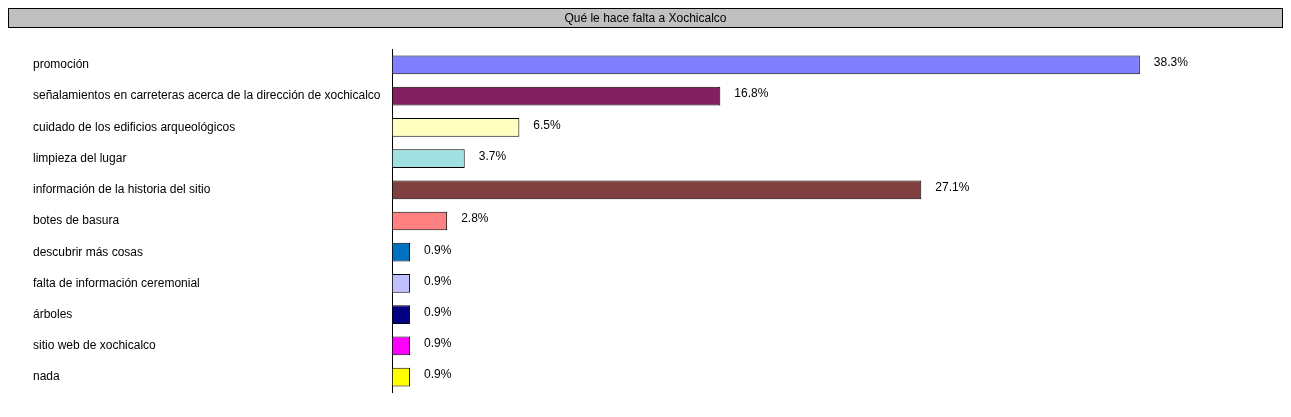 This screenshot has width=1291, height=417. What do you see at coordinates (53, 314) in the screenshot?
I see `y-tick-label: árboles` at bounding box center [53, 314].